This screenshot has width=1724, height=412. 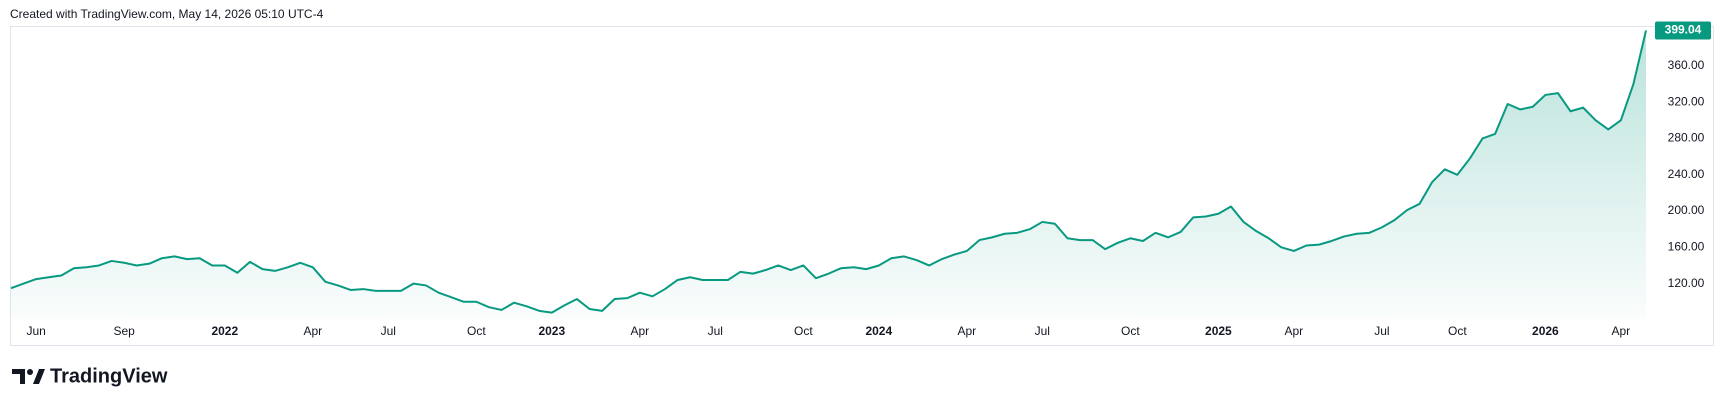 What do you see at coordinates (1218, 331) in the screenshot?
I see `x-tick-label: 2025` at bounding box center [1218, 331].